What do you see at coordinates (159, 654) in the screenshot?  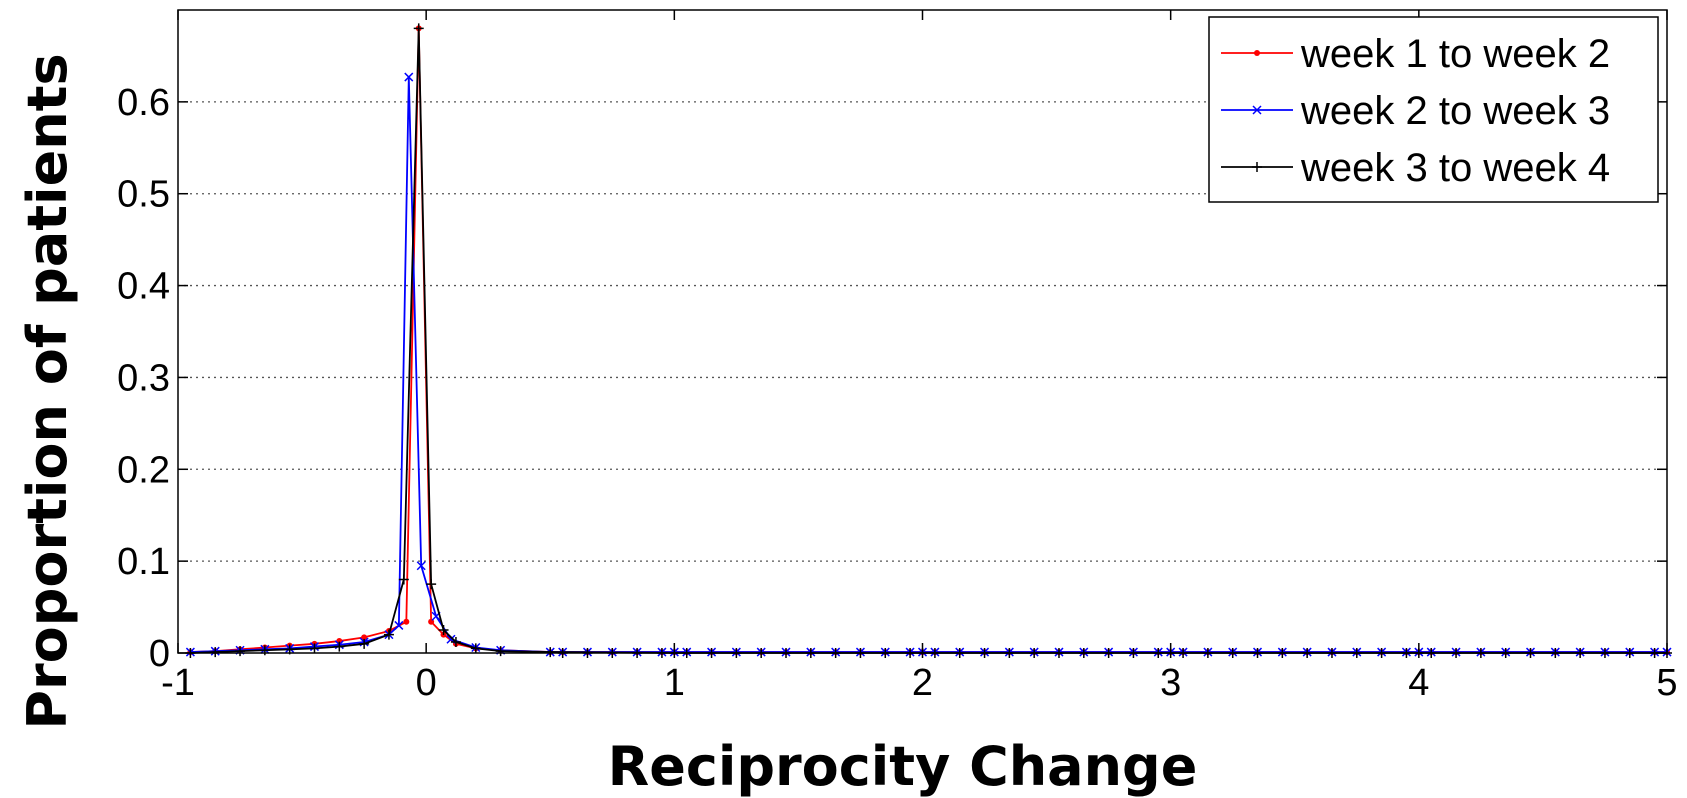 I see `y-tick-label: 0` at bounding box center [159, 654].